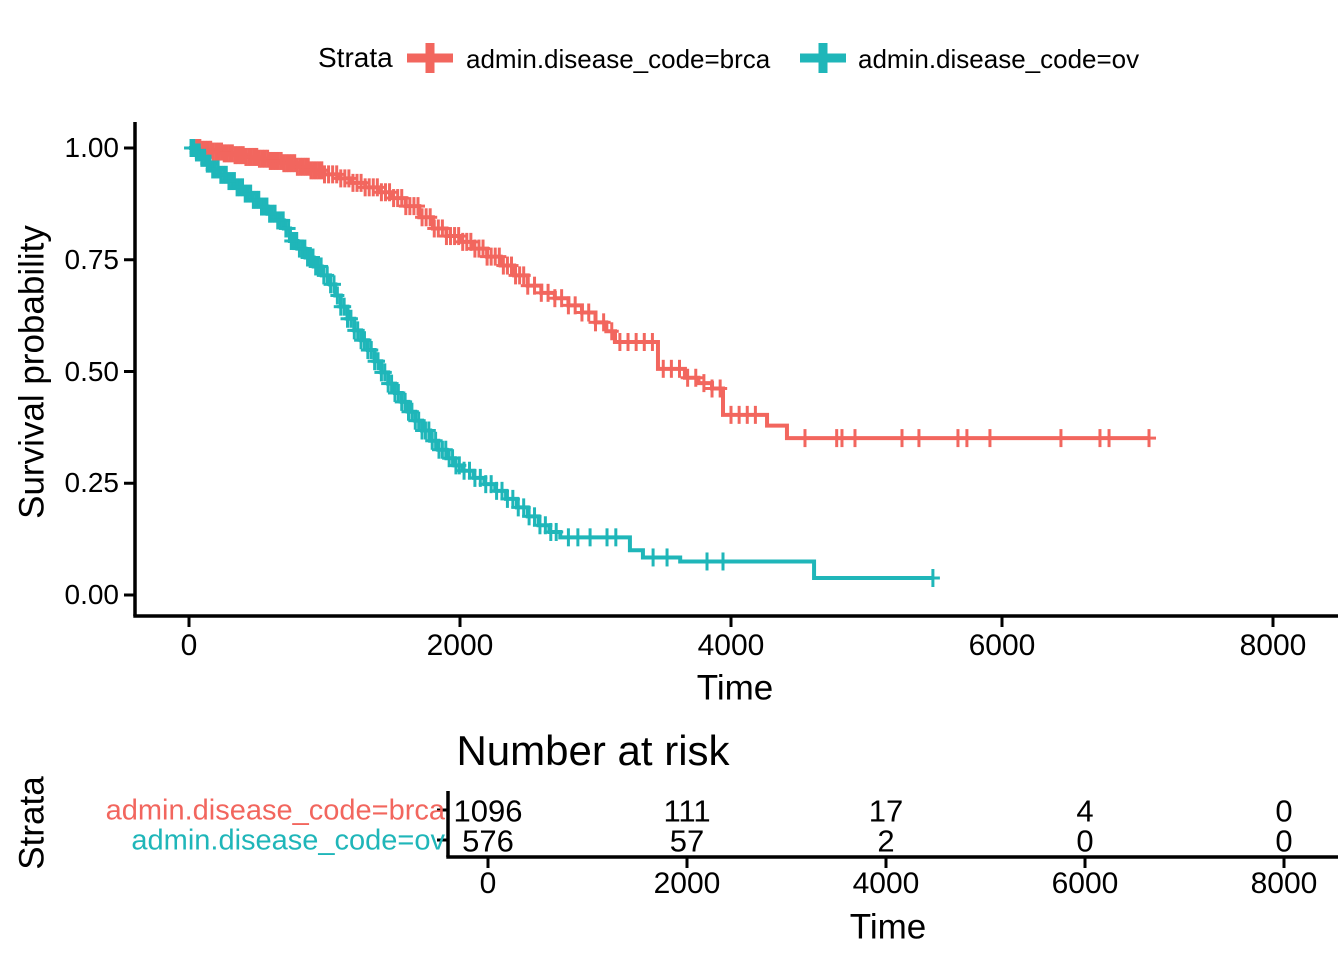  Describe the element at coordinates (1085, 883) in the screenshot. I see `risk-x-tick-label: 6000` at that location.